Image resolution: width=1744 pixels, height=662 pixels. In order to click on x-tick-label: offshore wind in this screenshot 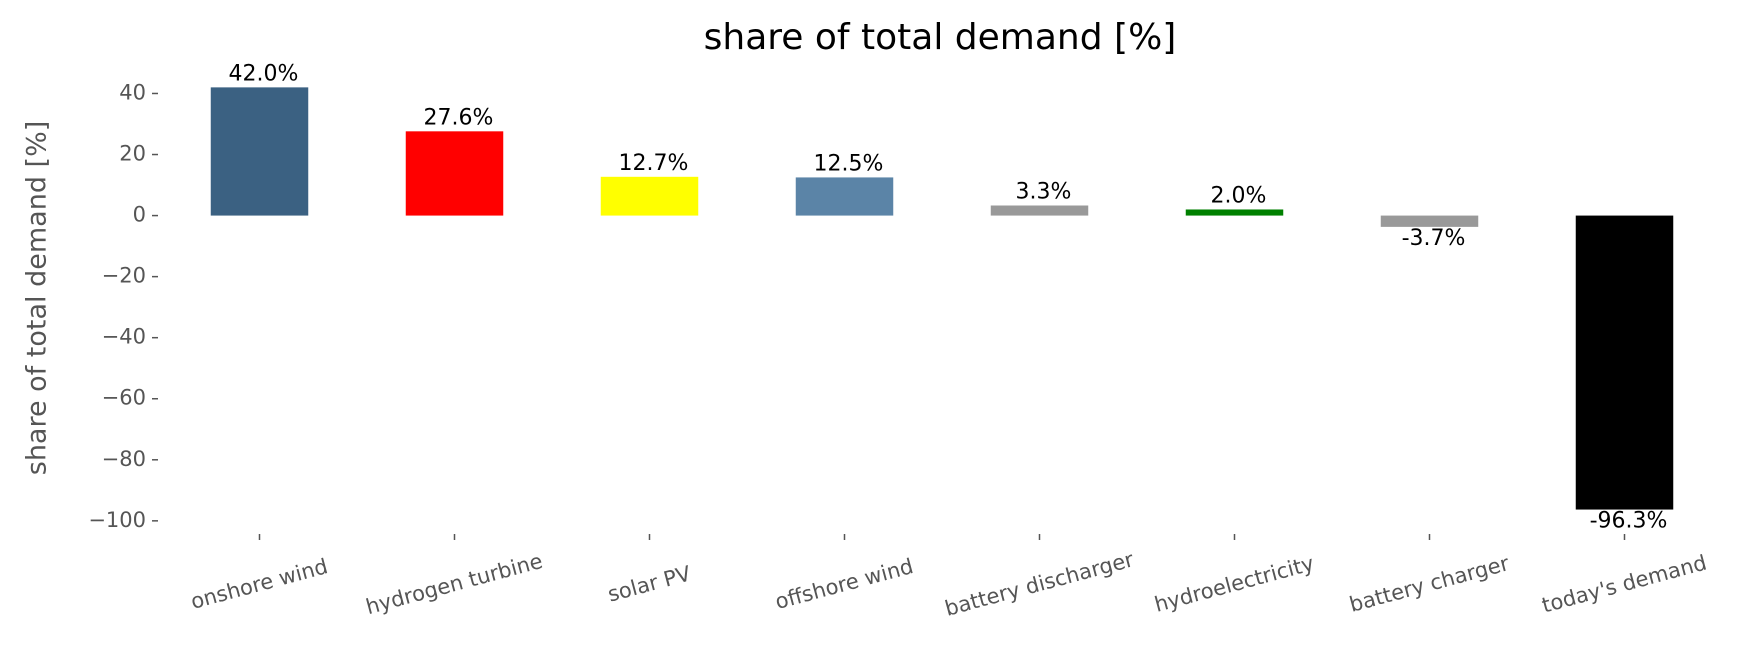, I will do `click(844, 584)`.